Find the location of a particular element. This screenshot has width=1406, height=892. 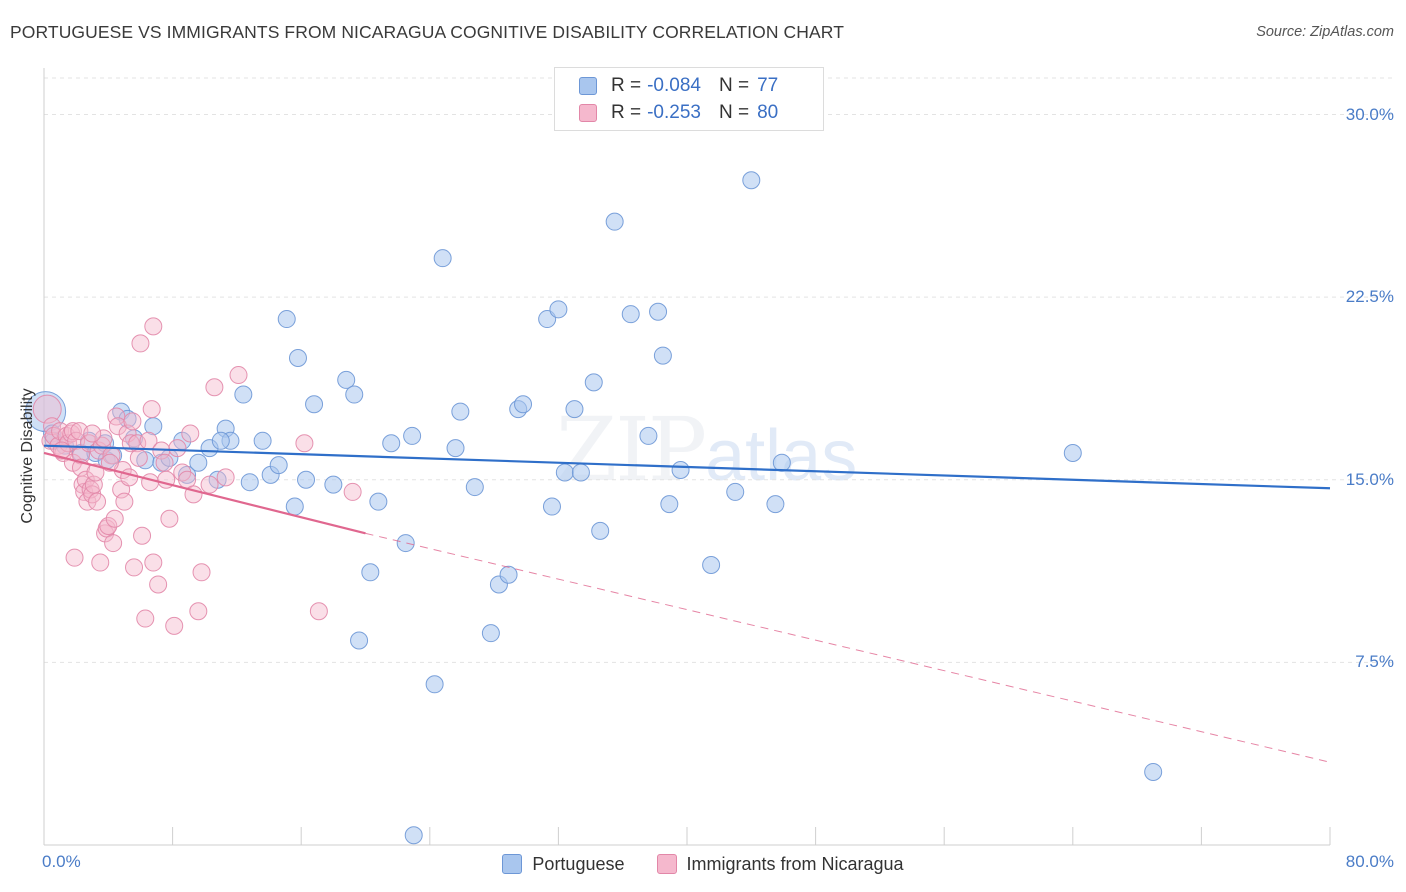

y-axis-label: Cognitive Disability is located at coordinates (27, 456).